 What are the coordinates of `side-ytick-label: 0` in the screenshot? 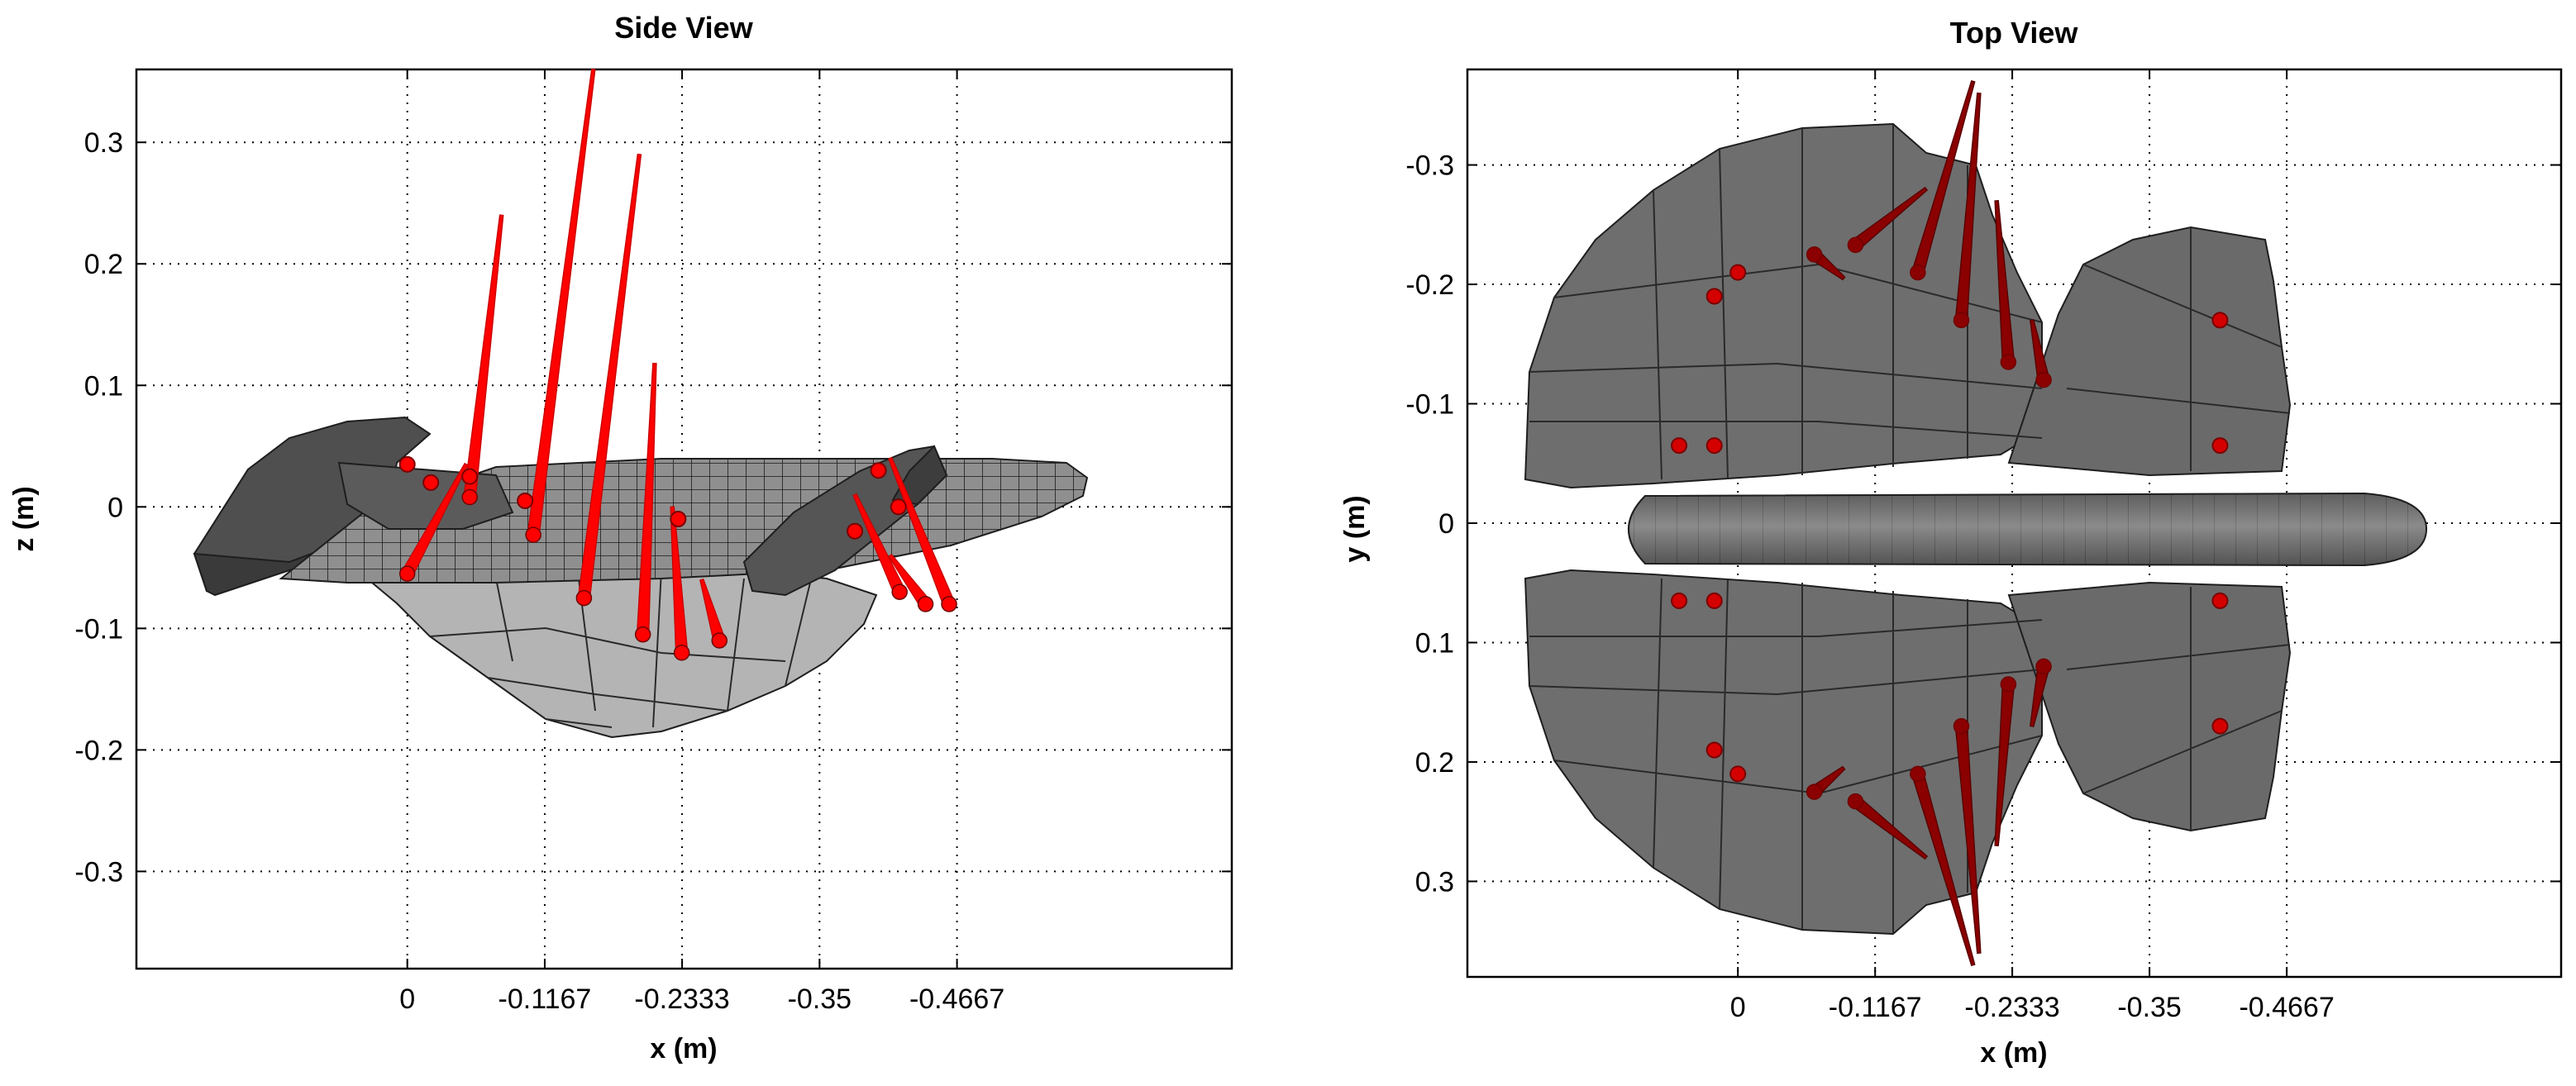 It's located at (115, 507).